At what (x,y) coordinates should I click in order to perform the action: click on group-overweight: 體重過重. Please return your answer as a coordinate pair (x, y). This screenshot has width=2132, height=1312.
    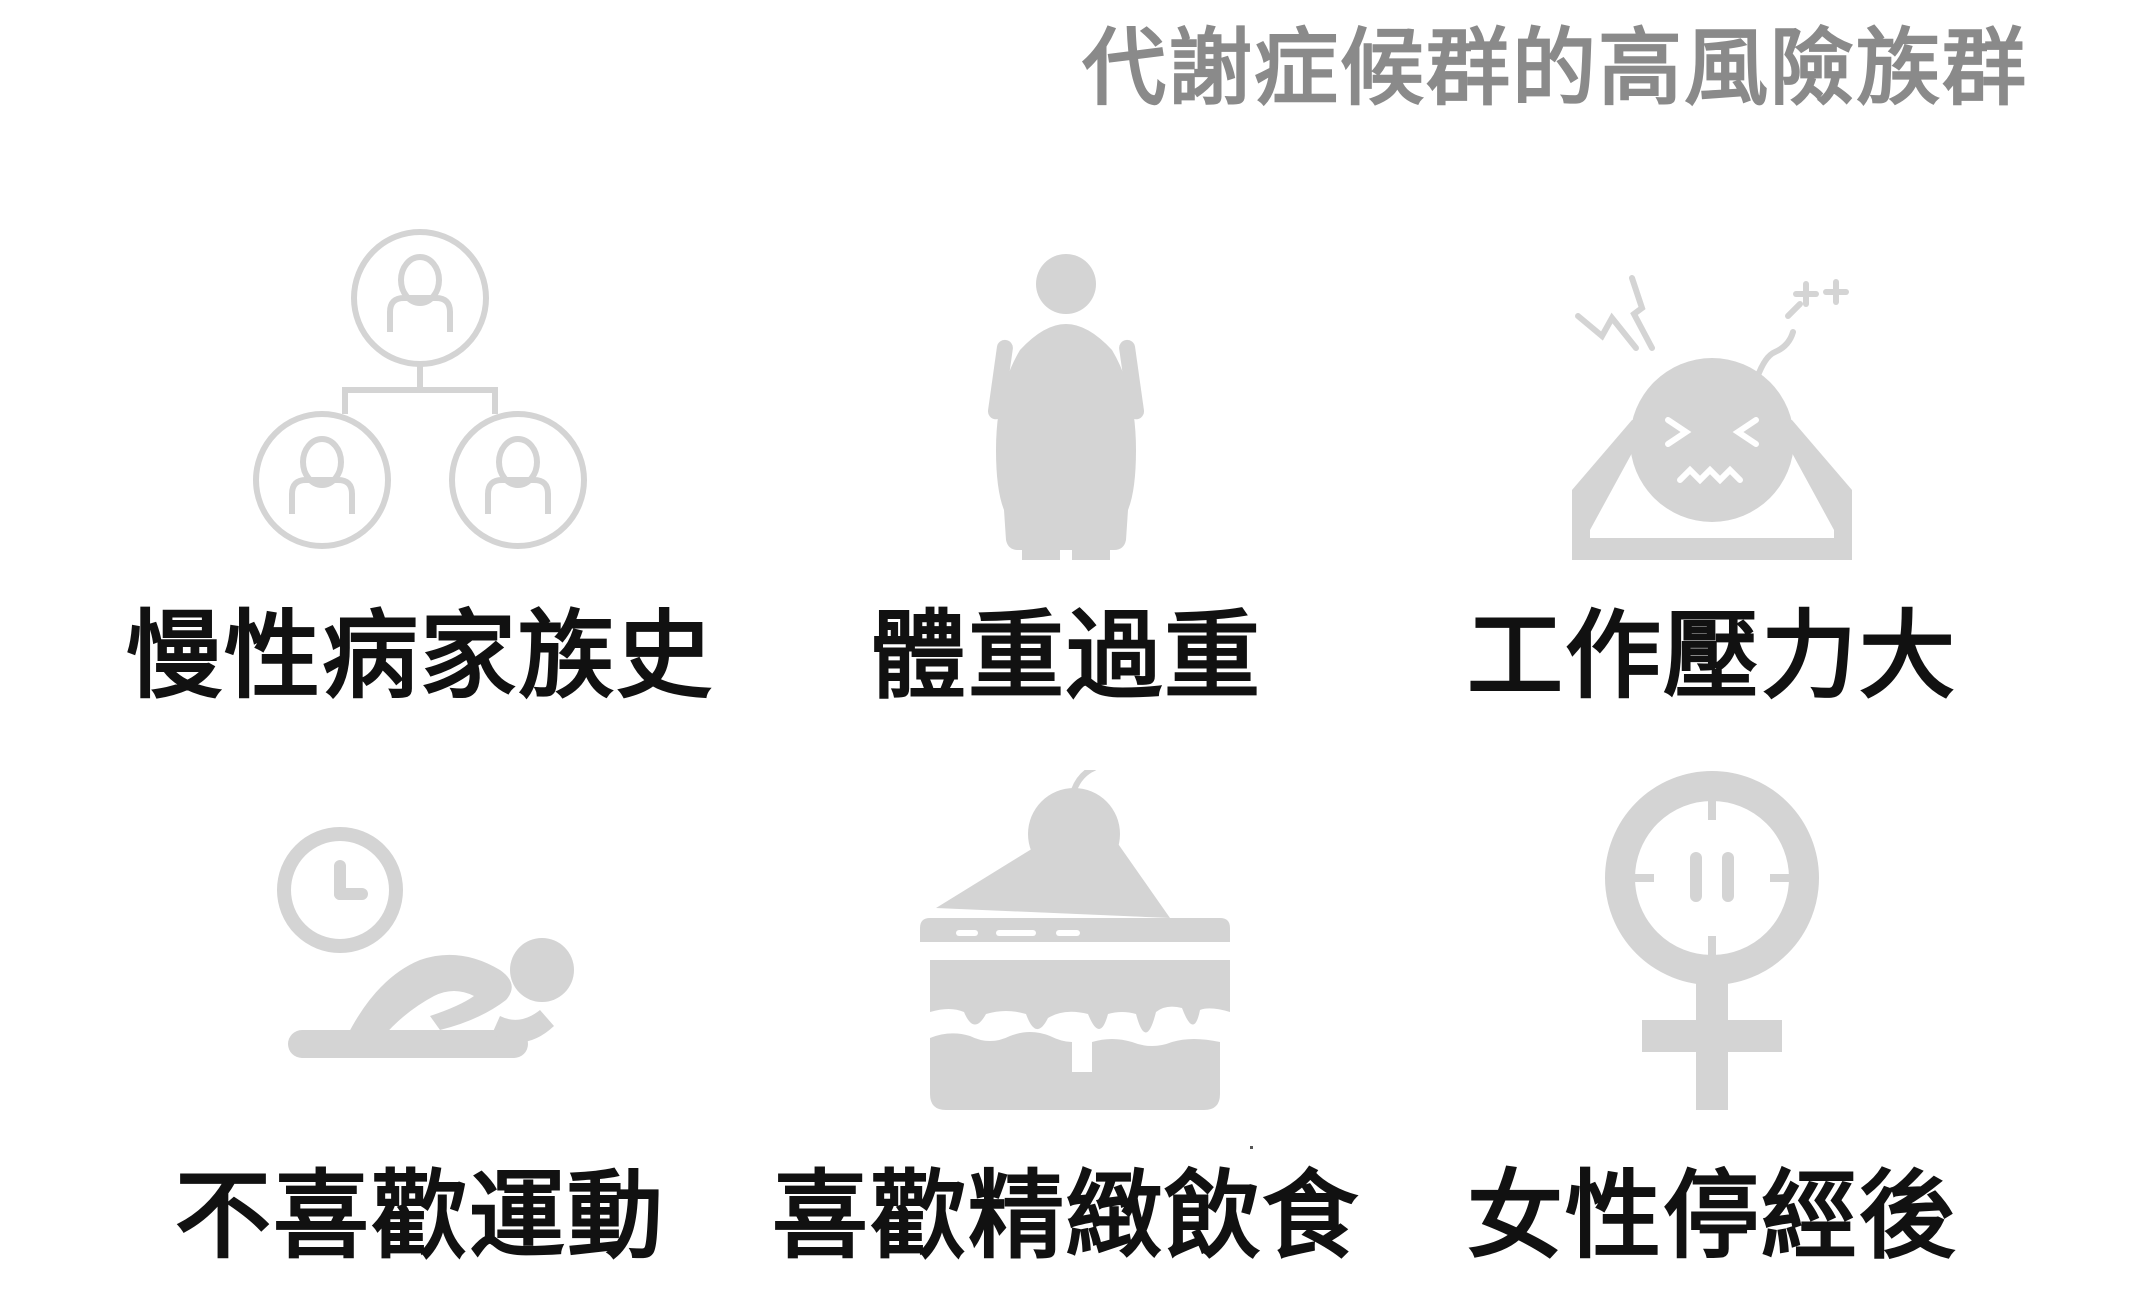
    Looking at the image, I should click on (1066, 470).